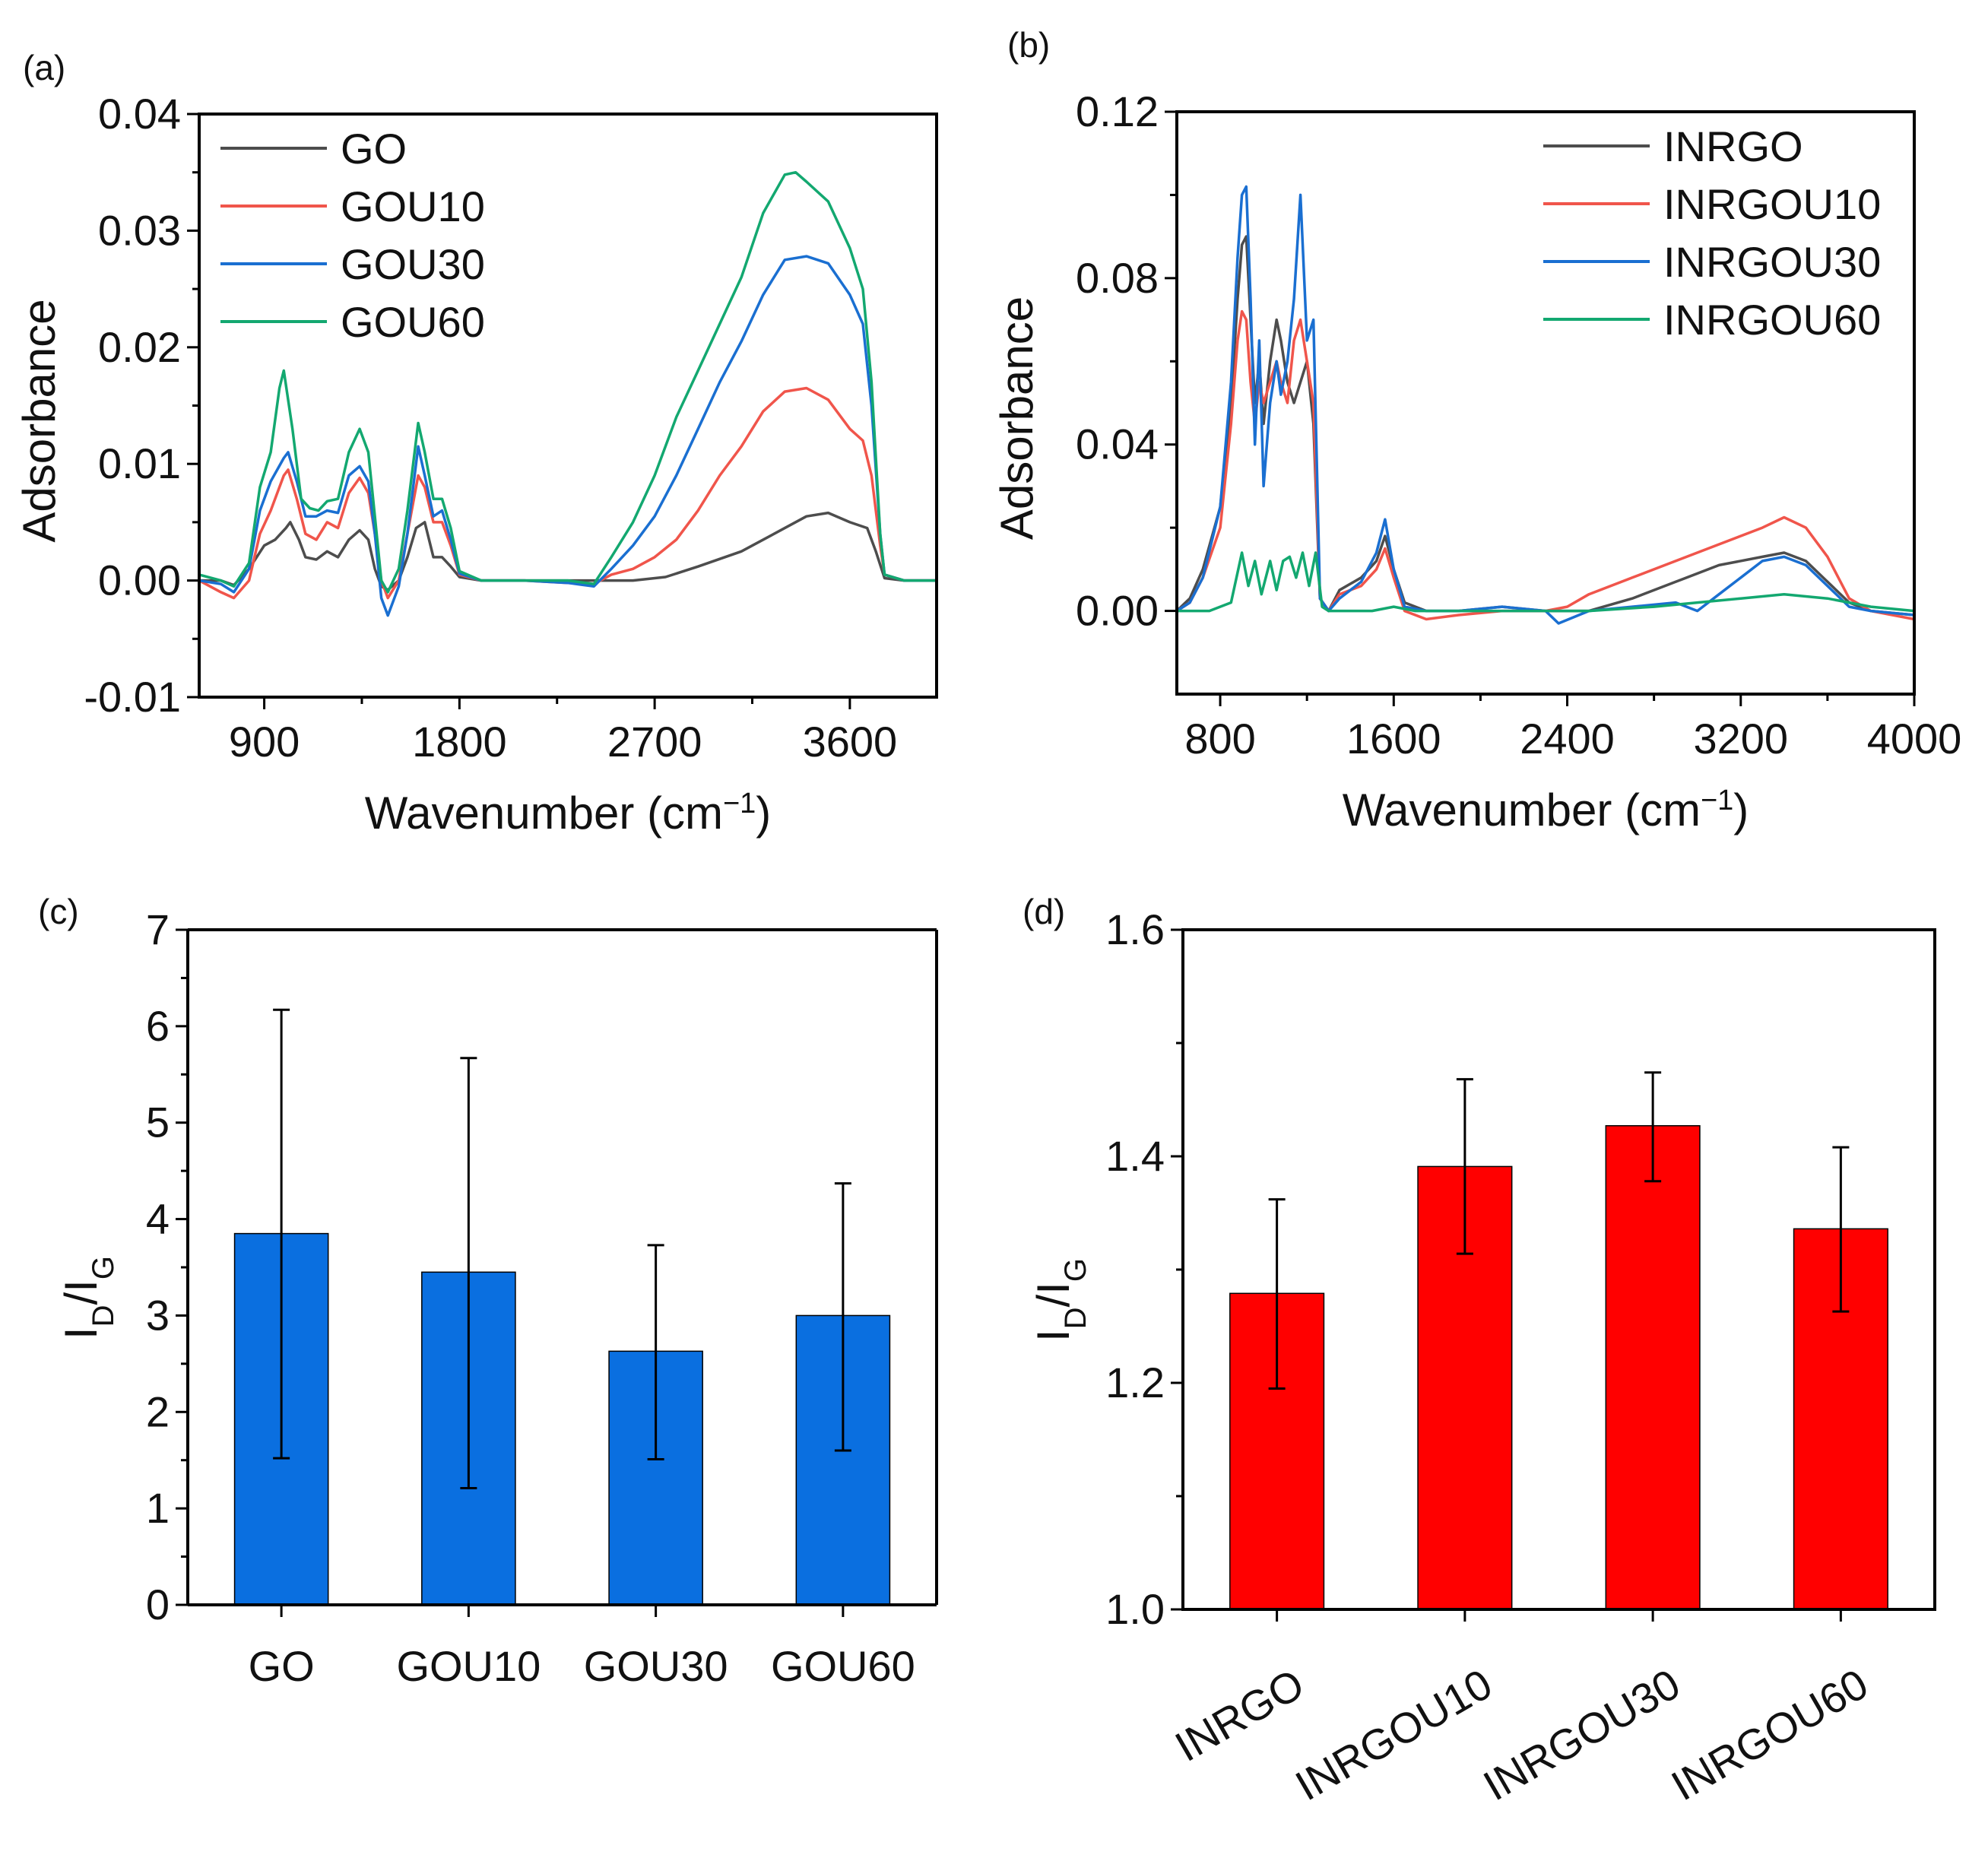 This screenshot has height=1858, width=1988. What do you see at coordinates (374, 149) in the screenshot?
I see `legend-label-go: GO` at bounding box center [374, 149].